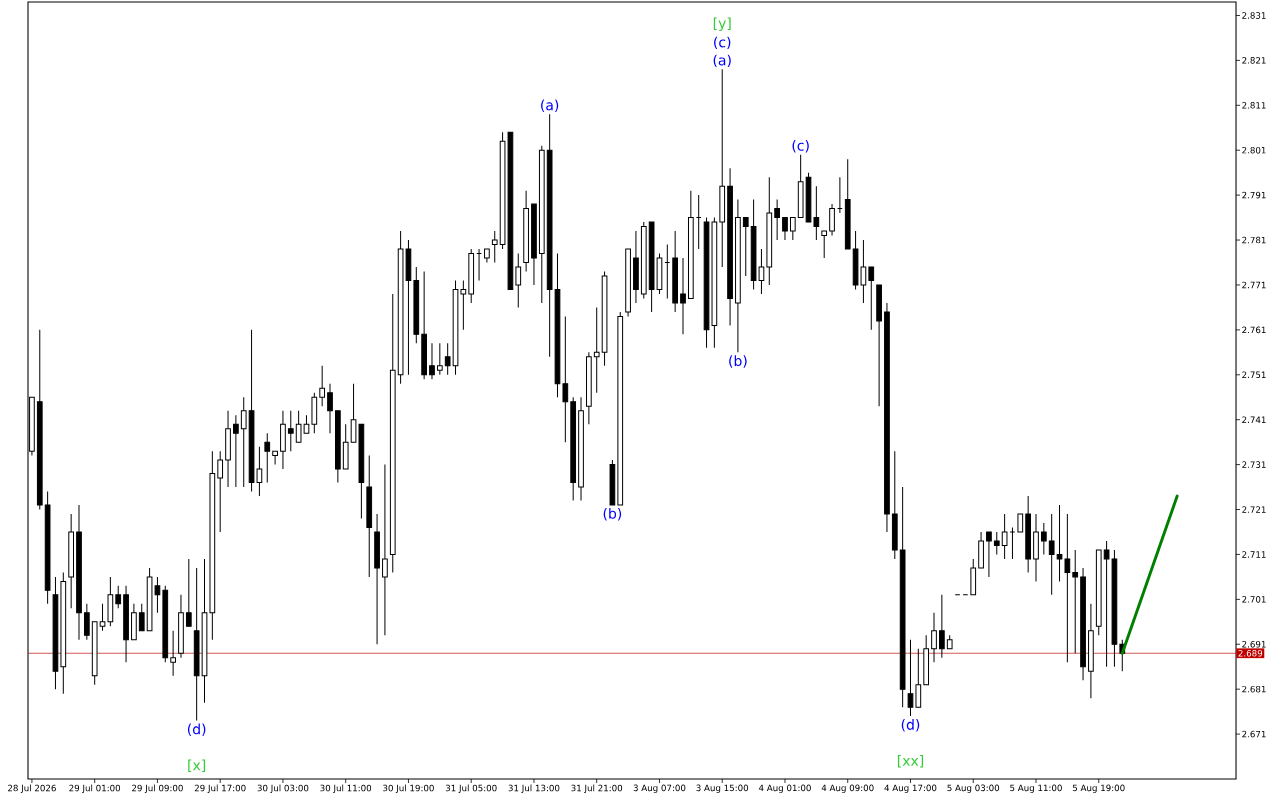  I want to click on x-tick-label: 4 Aug 17:00, so click(910, 788).